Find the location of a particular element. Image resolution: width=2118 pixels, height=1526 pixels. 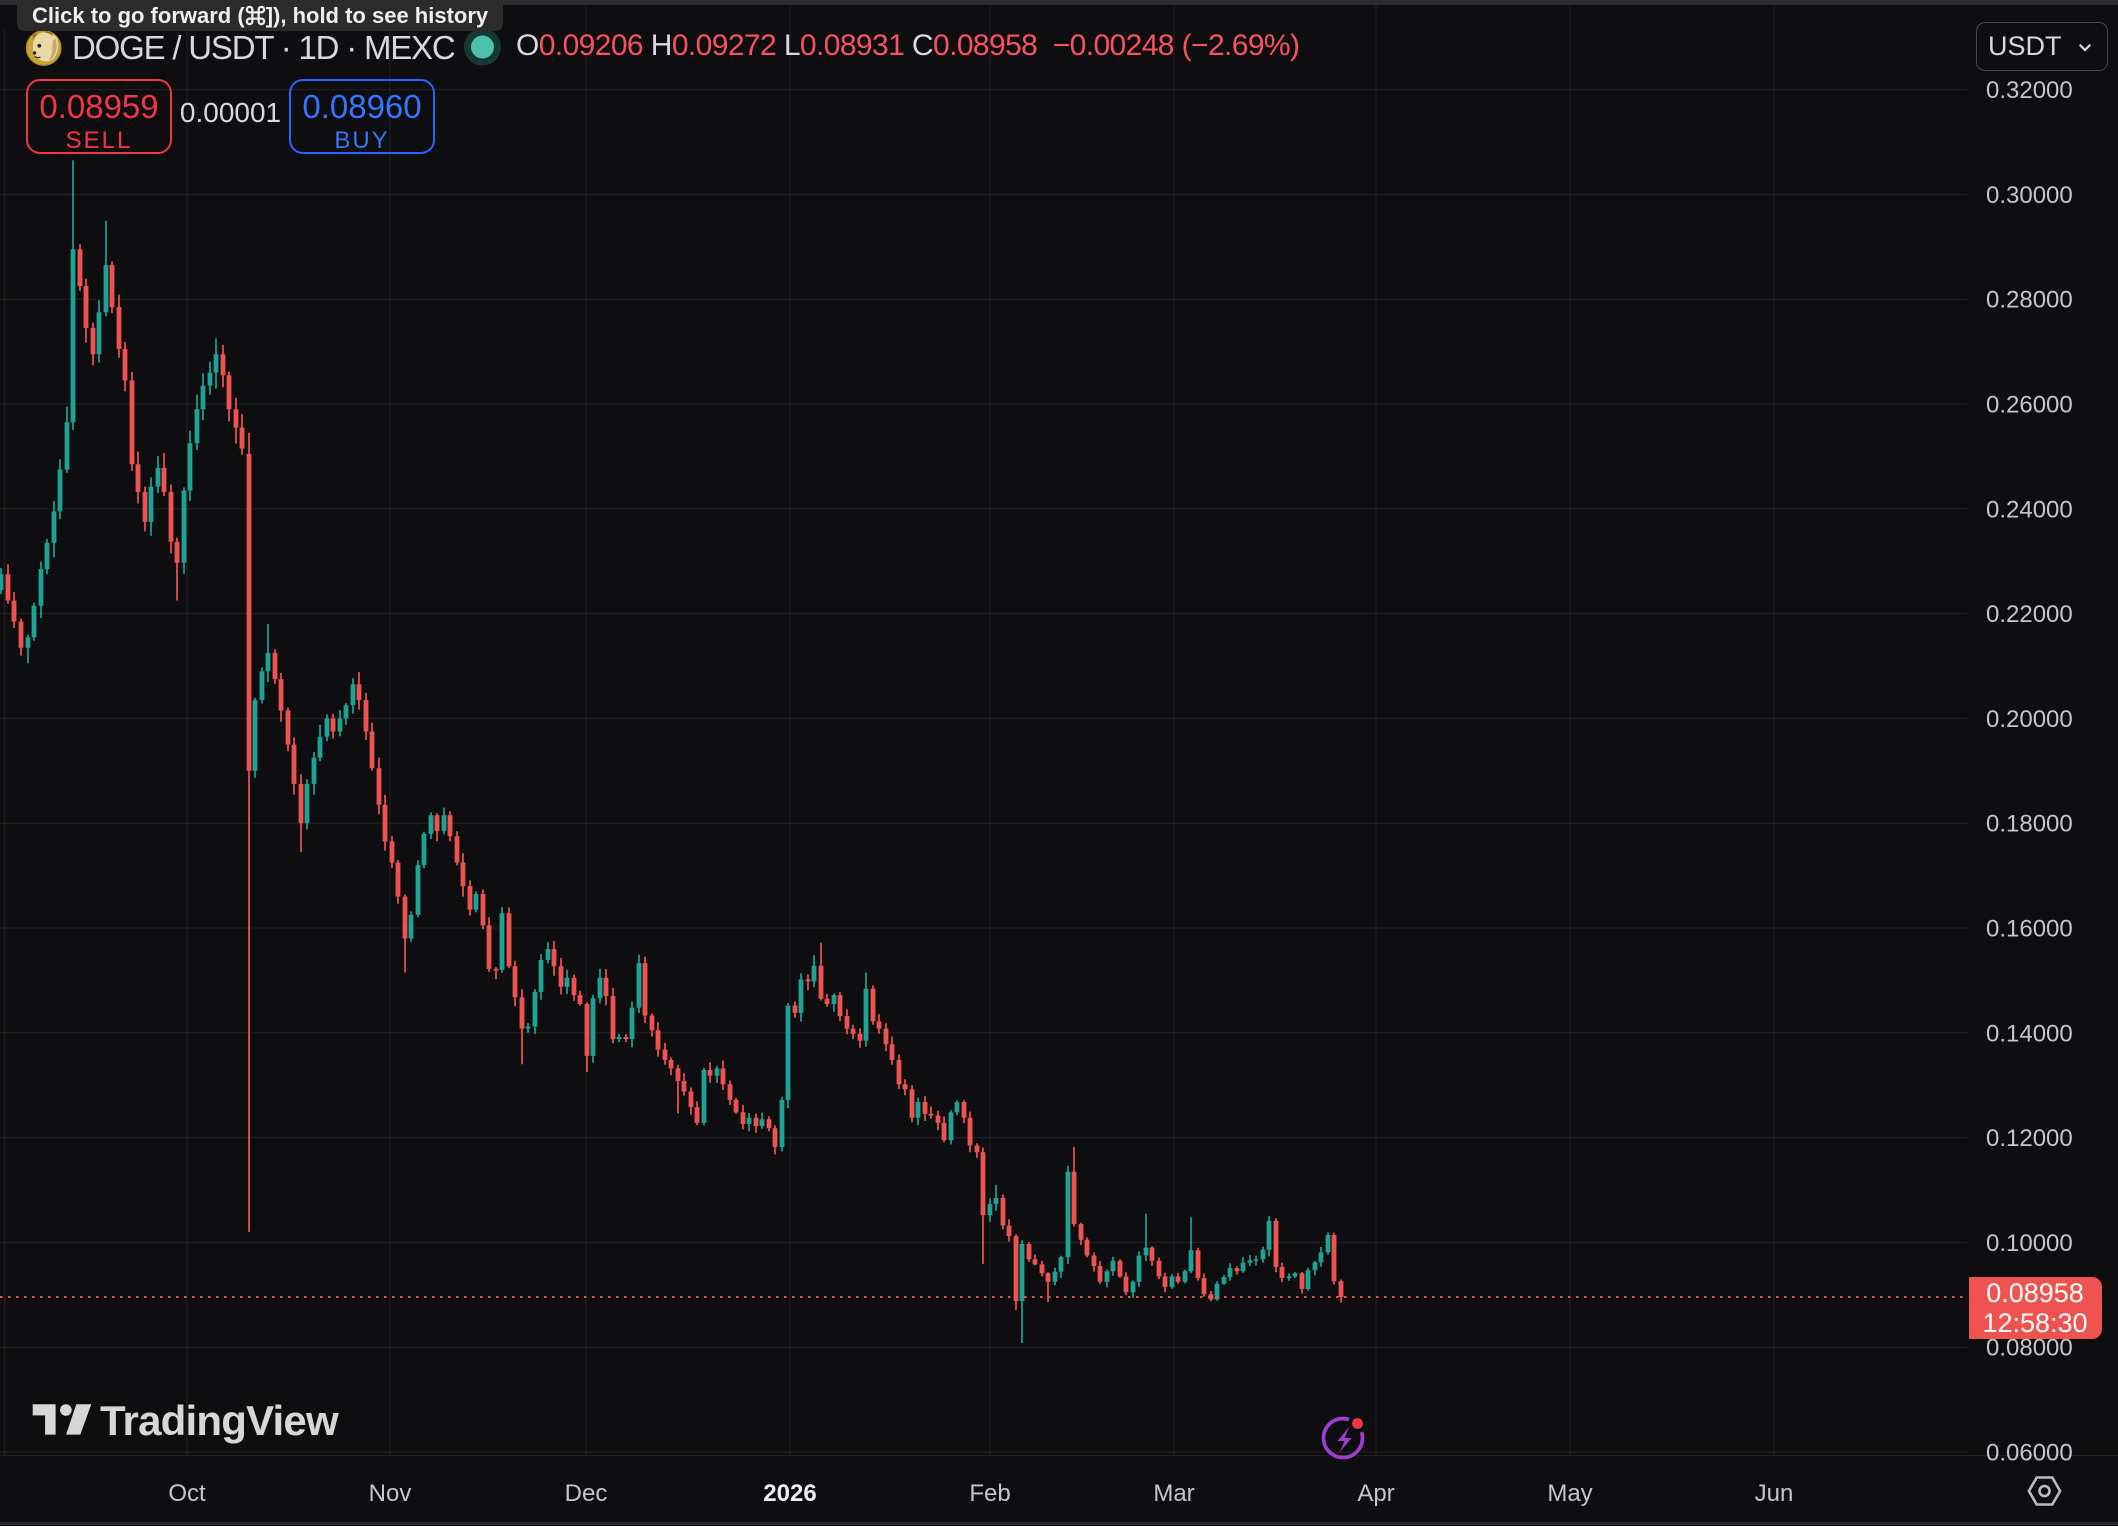

svg-text: Mar is located at coordinates (1173, 1493).